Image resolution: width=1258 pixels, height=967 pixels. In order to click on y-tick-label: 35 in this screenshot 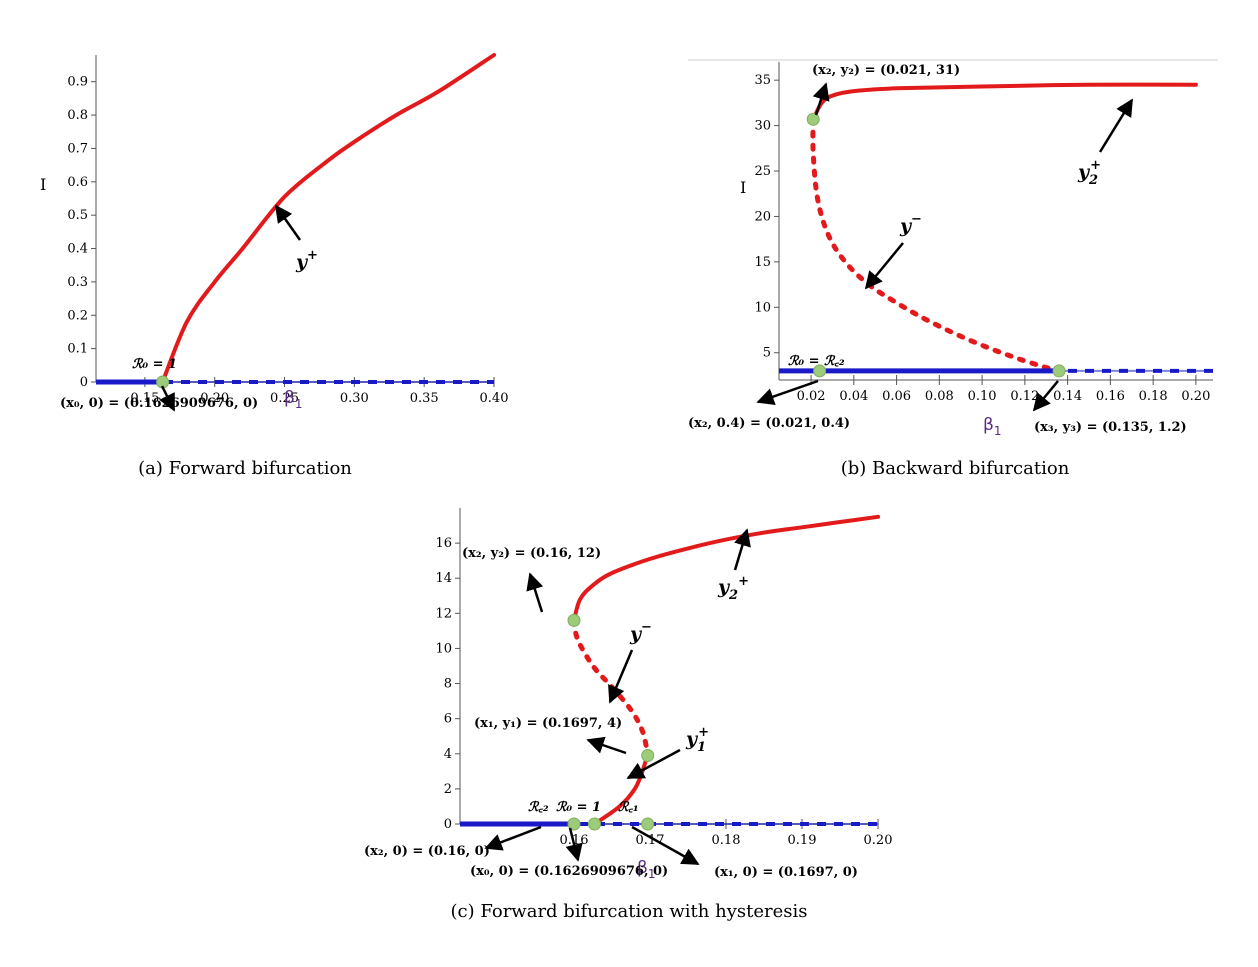, I will do `click(762, 80)`.